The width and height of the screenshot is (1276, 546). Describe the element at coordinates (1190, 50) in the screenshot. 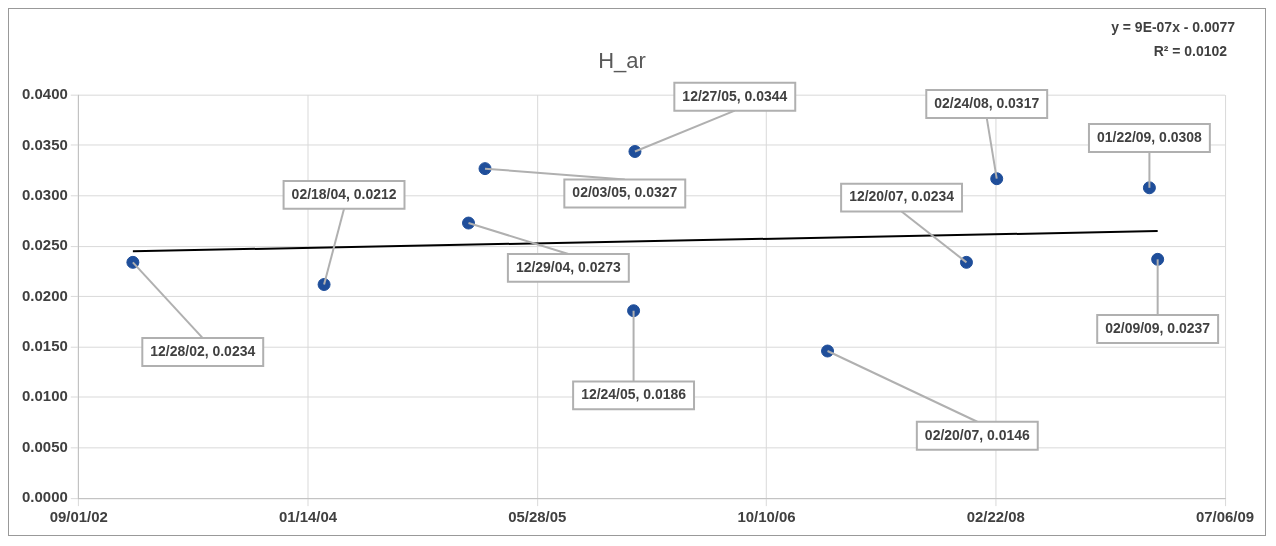

I see `text: R² = 0.0102` at that location.